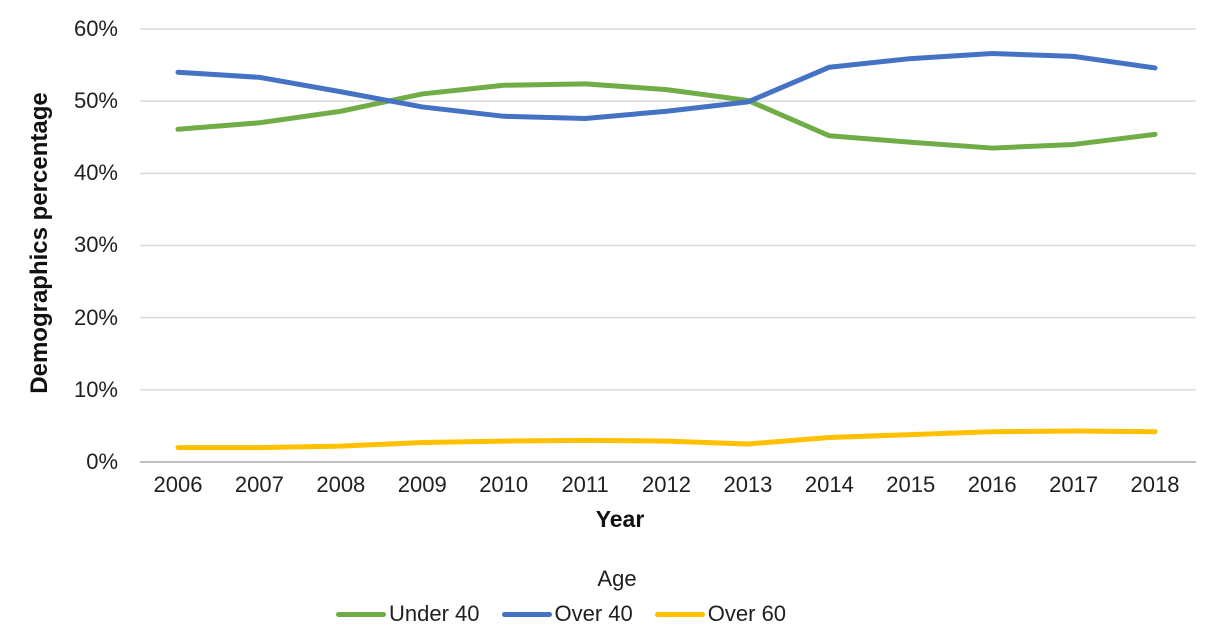 This screenshot has width=1222, height=636. I want to click on legend-item-over-60: Over 60, so click(720, 614).